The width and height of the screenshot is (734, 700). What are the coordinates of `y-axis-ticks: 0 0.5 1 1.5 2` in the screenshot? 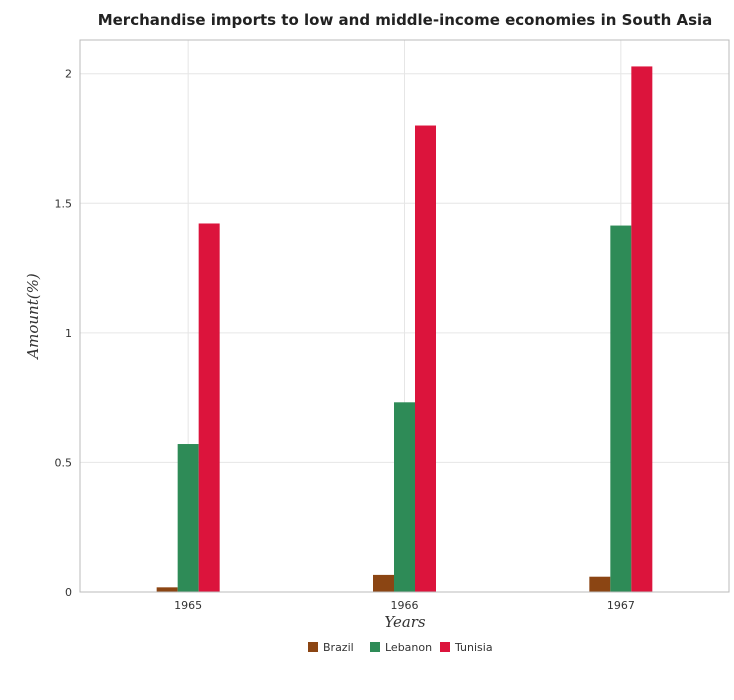 It's located at (64, 333).